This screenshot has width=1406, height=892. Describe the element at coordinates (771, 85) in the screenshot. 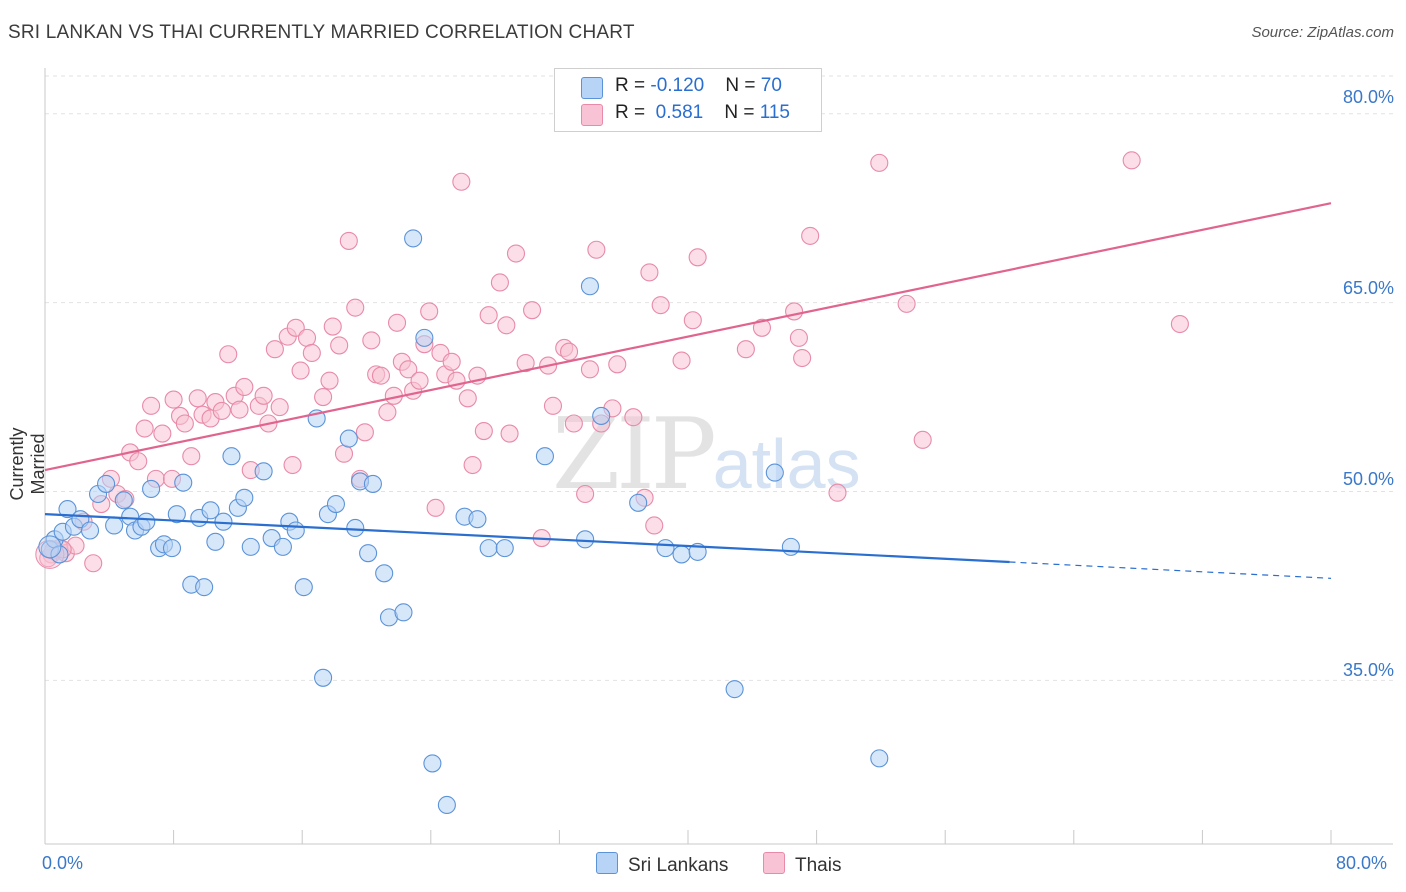

I see `legend-n-value: 70` at that location.